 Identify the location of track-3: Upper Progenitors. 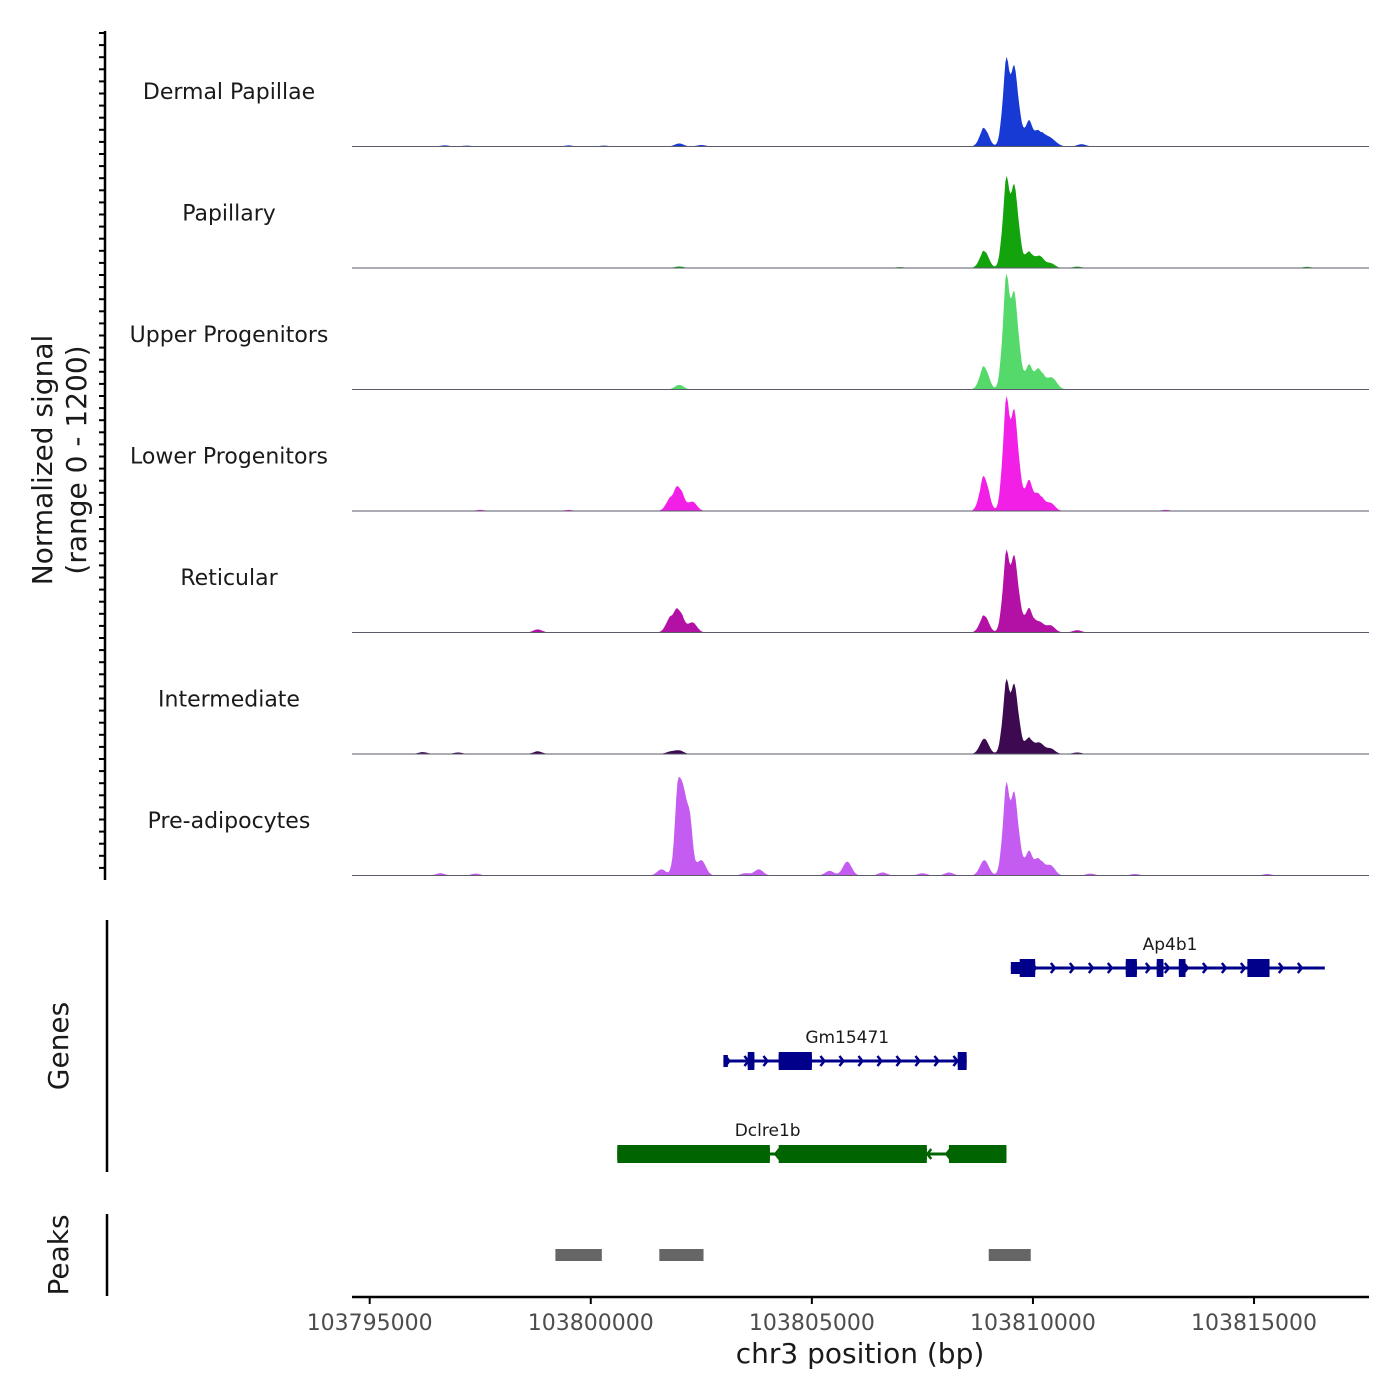
(749, 331).